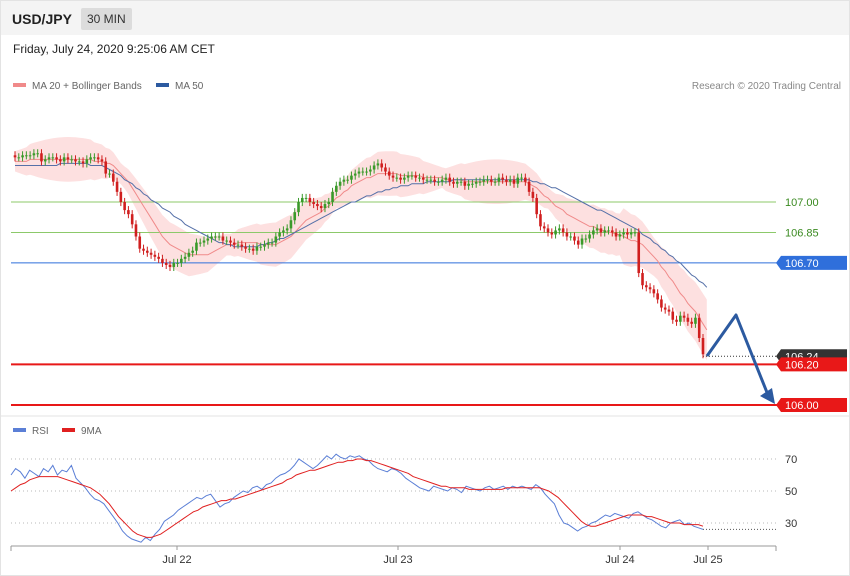  Describe the element at coordinates (82, 432) in the screenshot. I see `legend-9ma: 9MA` at that location.